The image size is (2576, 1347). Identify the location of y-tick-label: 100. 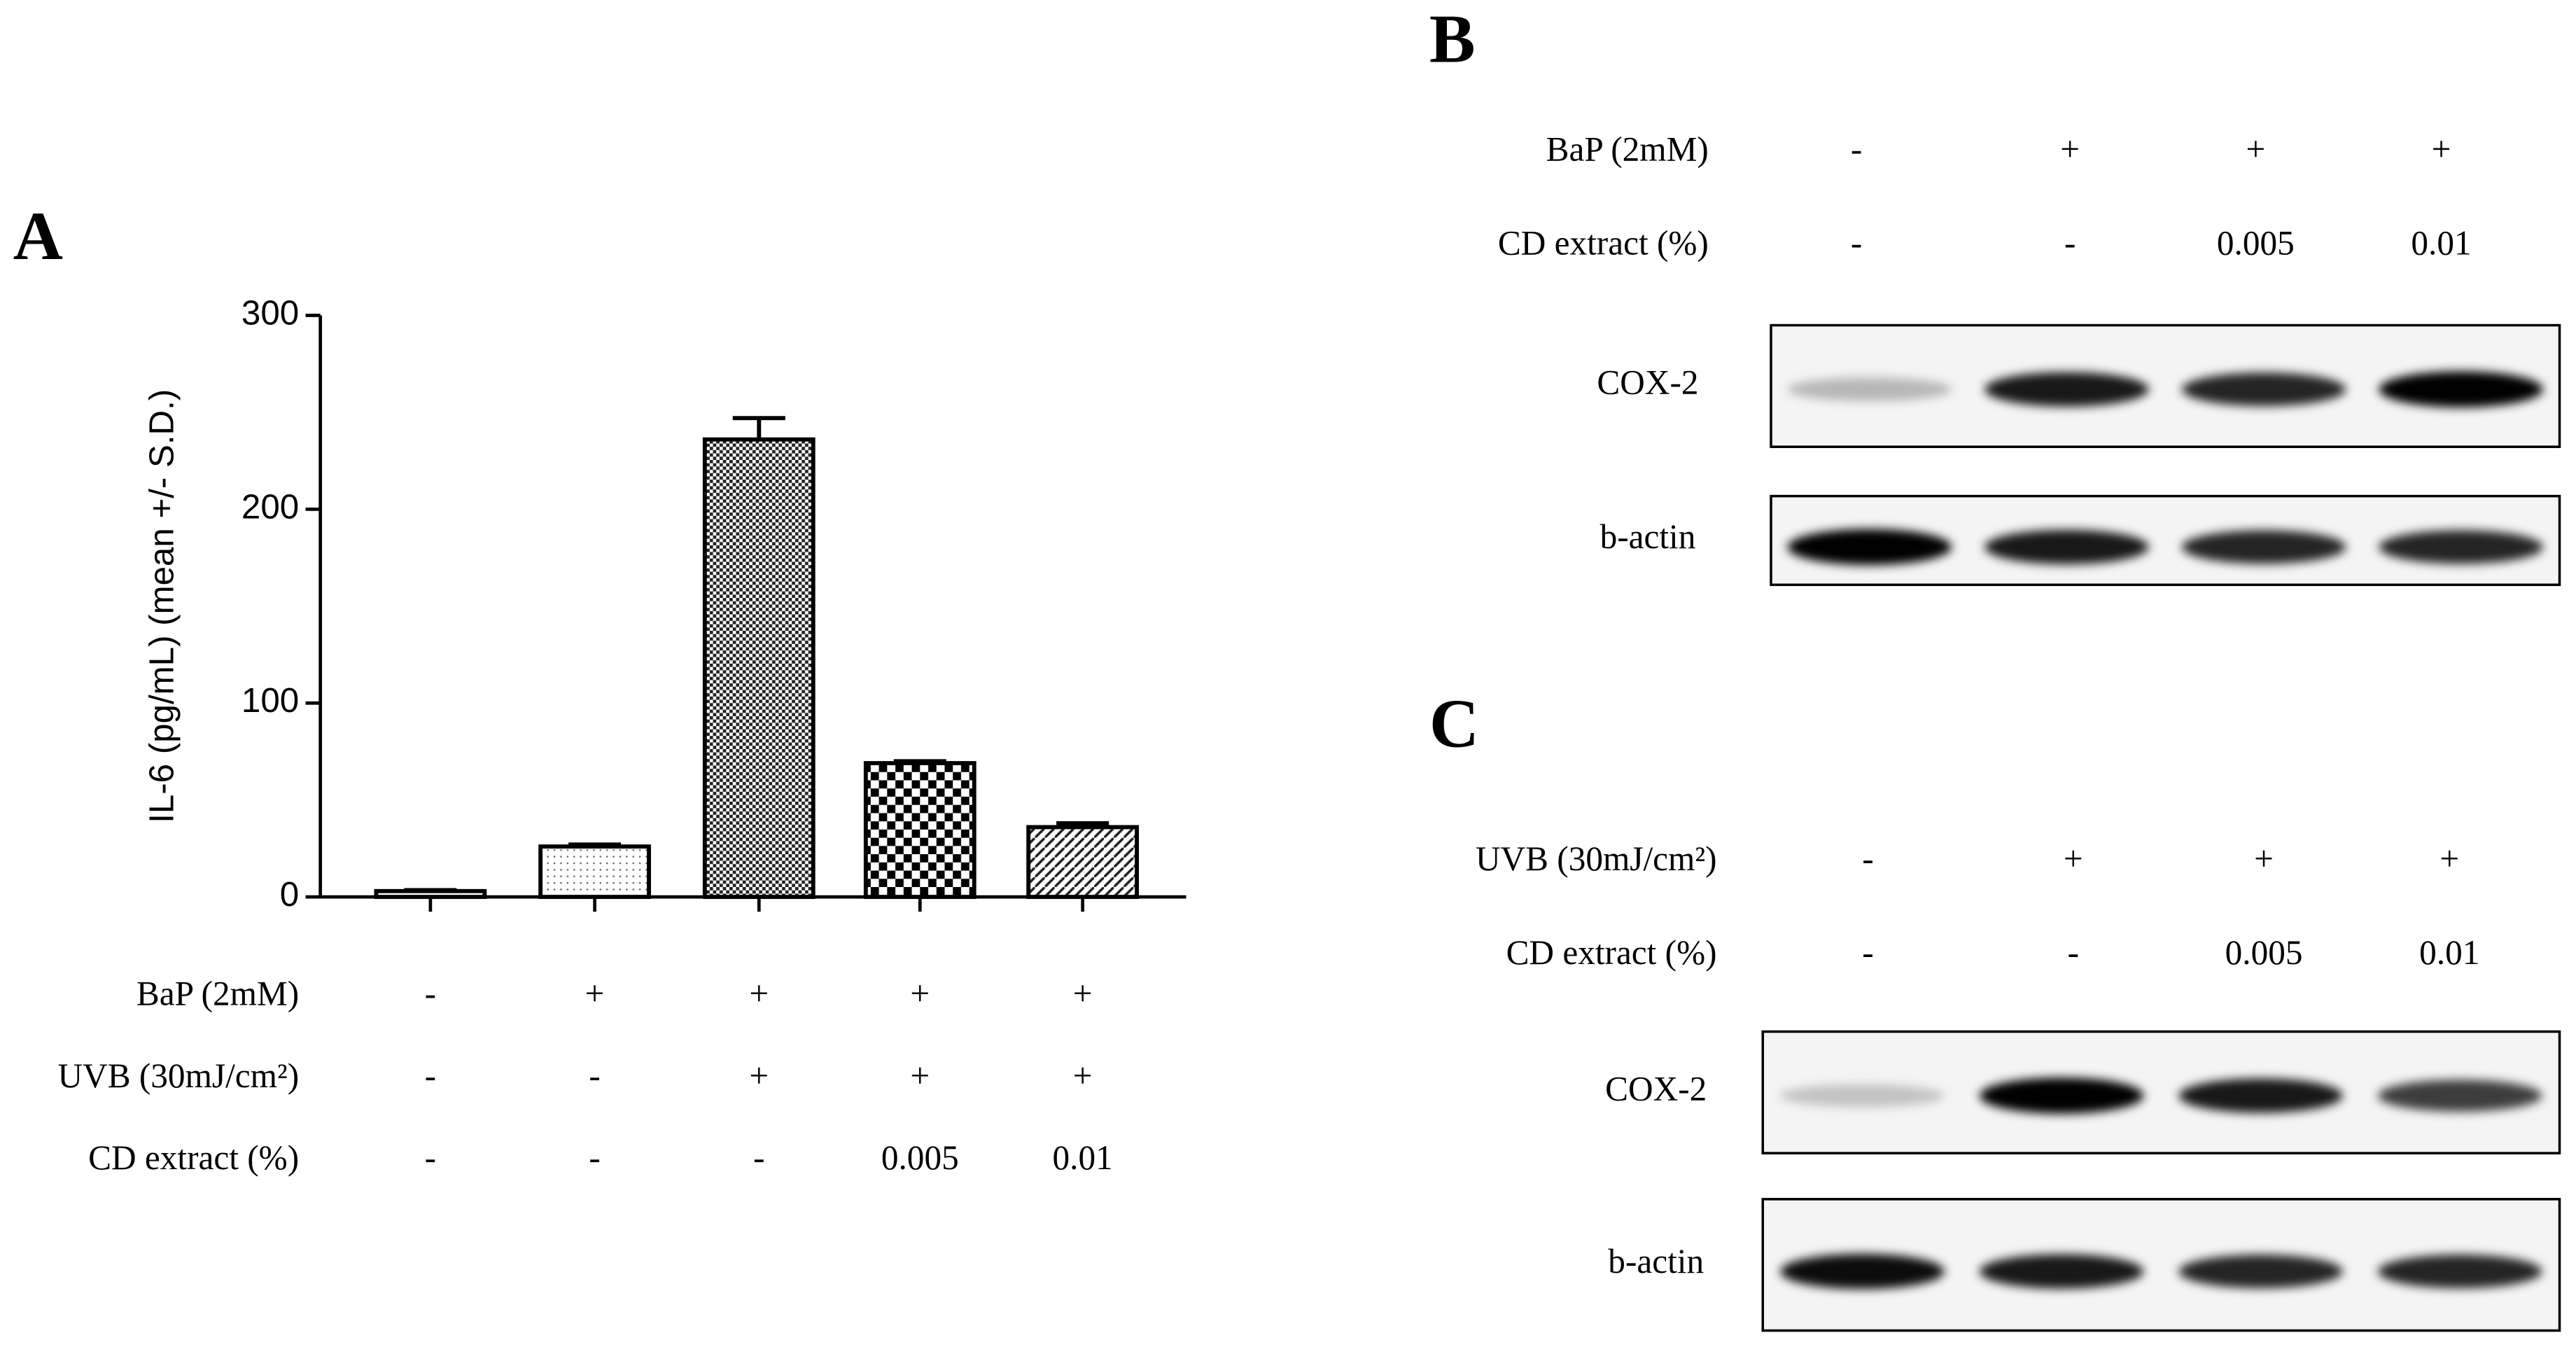
(270, 700).